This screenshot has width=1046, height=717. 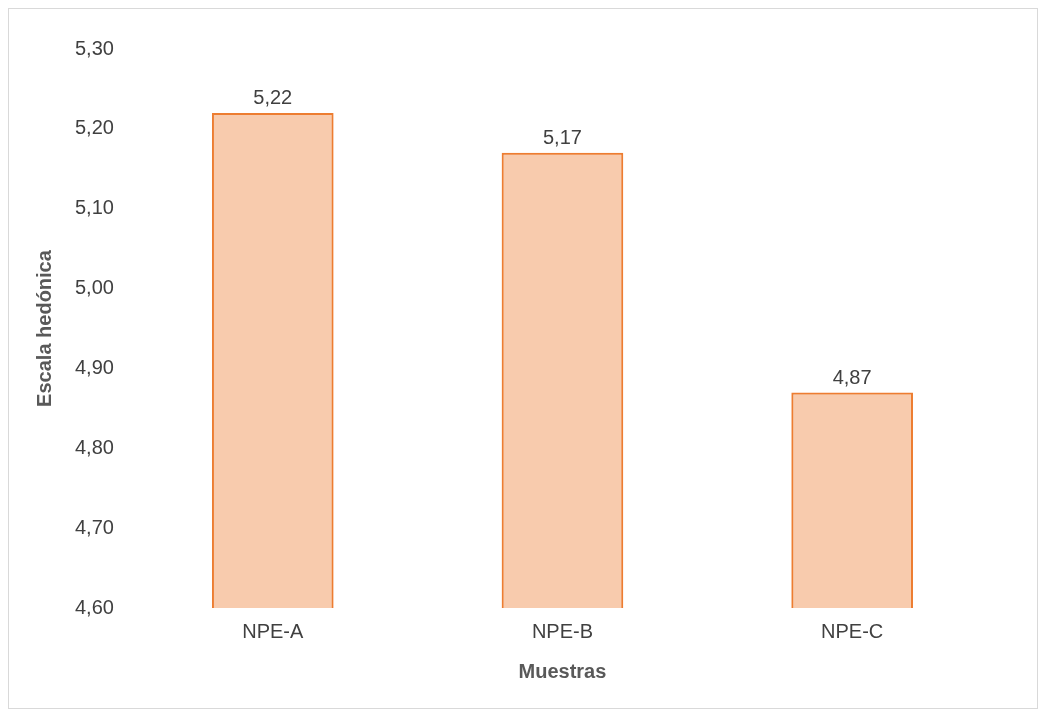 What do you see at coordinates (562, 137) in the screenshot?
I see `data-label: 5,17` at bounding box center [562, 137].